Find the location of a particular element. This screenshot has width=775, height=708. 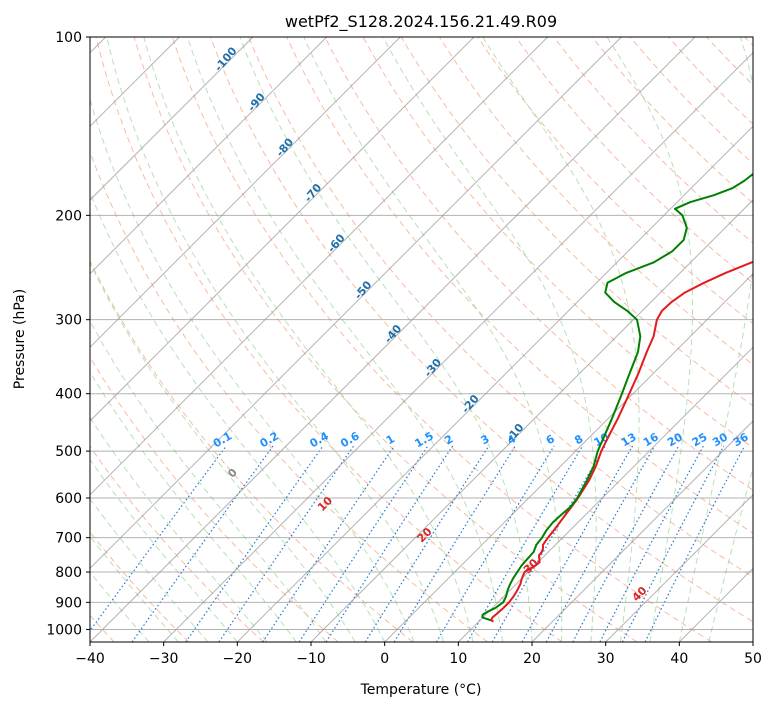

mixing-ratio-label: 8 is located at coordinates (578, 439).